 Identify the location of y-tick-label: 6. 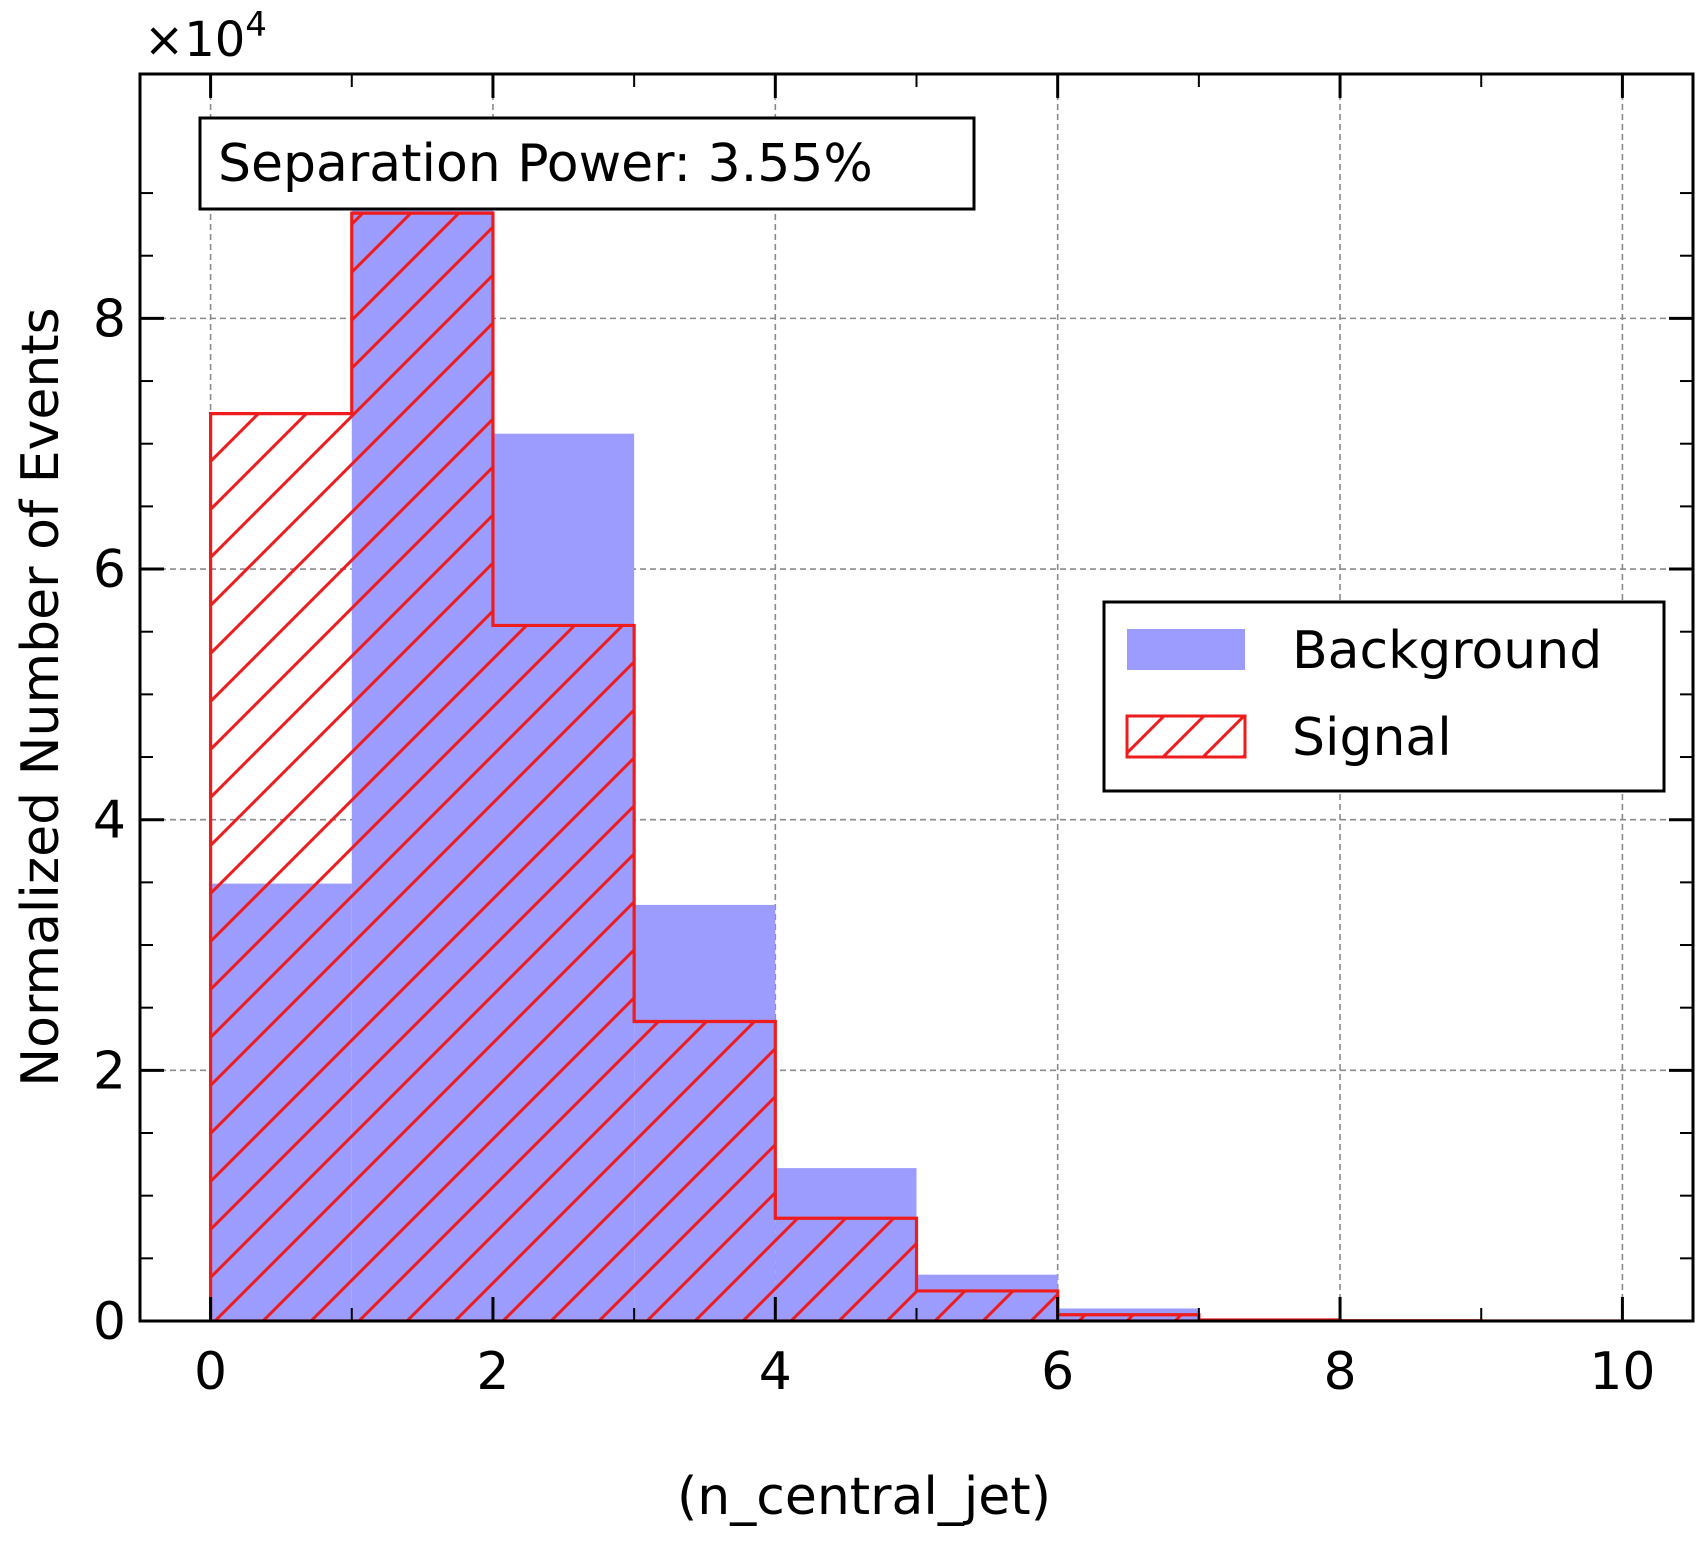
(109, 570).